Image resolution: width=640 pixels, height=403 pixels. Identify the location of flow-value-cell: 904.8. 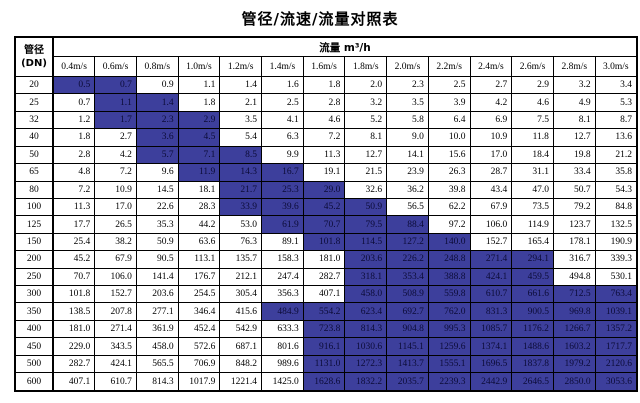
(407, 329).